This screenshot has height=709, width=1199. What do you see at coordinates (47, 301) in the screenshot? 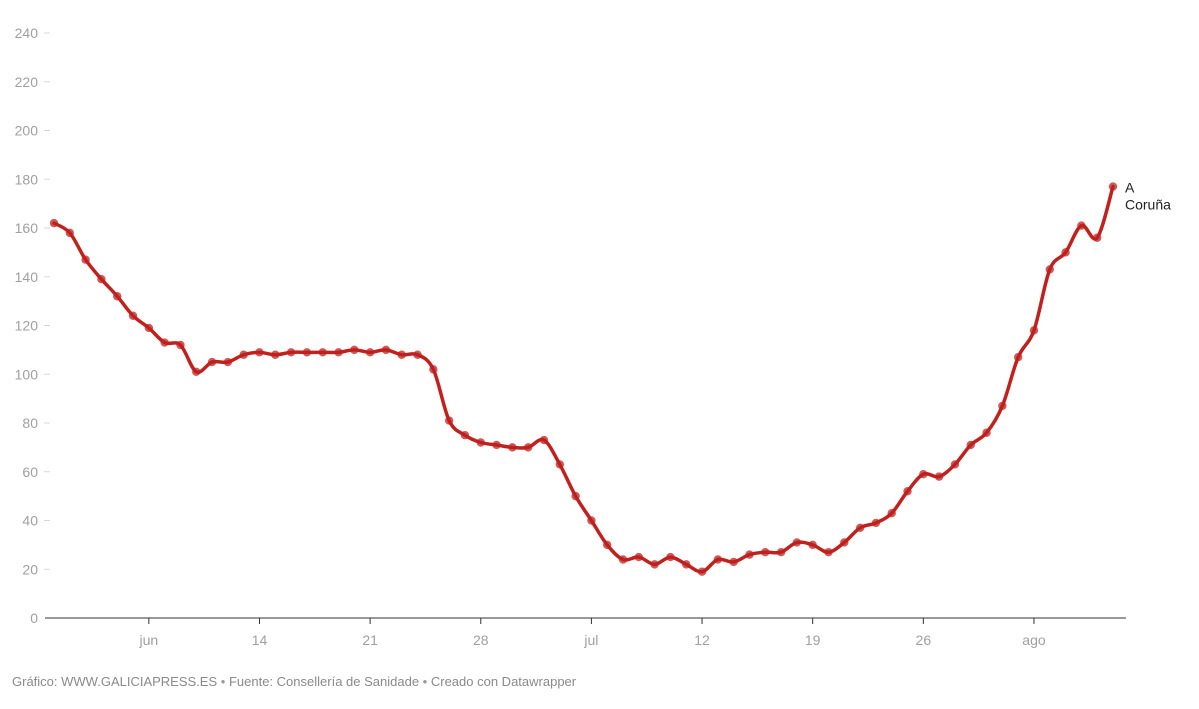
I see `y-gridlines` at bounding box center [47, 301].